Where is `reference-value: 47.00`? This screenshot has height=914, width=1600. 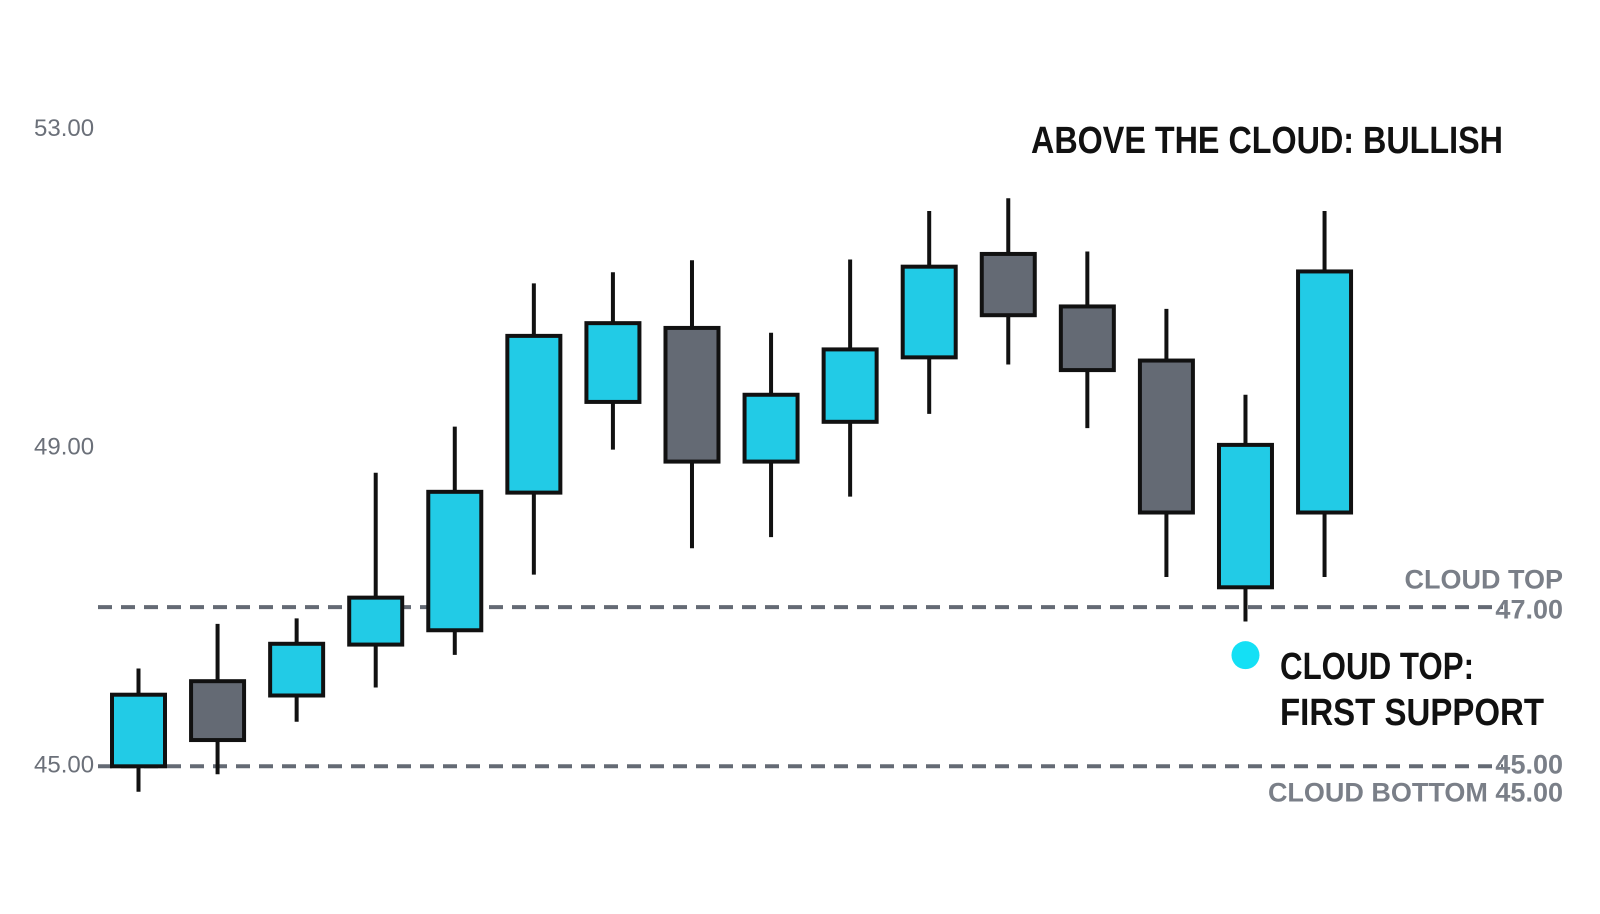 reference-value: 47.00 is located at coordinates (1529, 609).